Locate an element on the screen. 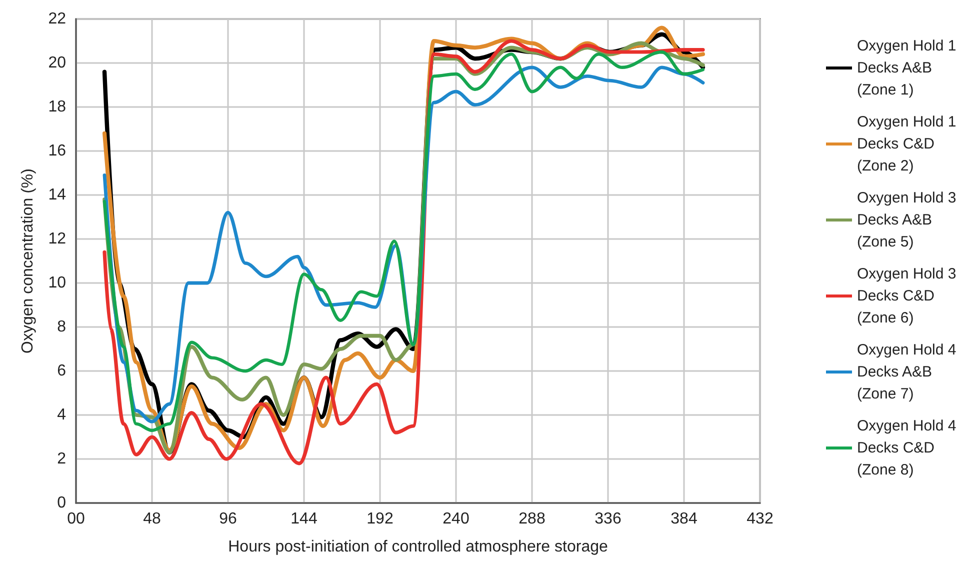  y-tick-label: 18 is located at coordinates (57, 107).